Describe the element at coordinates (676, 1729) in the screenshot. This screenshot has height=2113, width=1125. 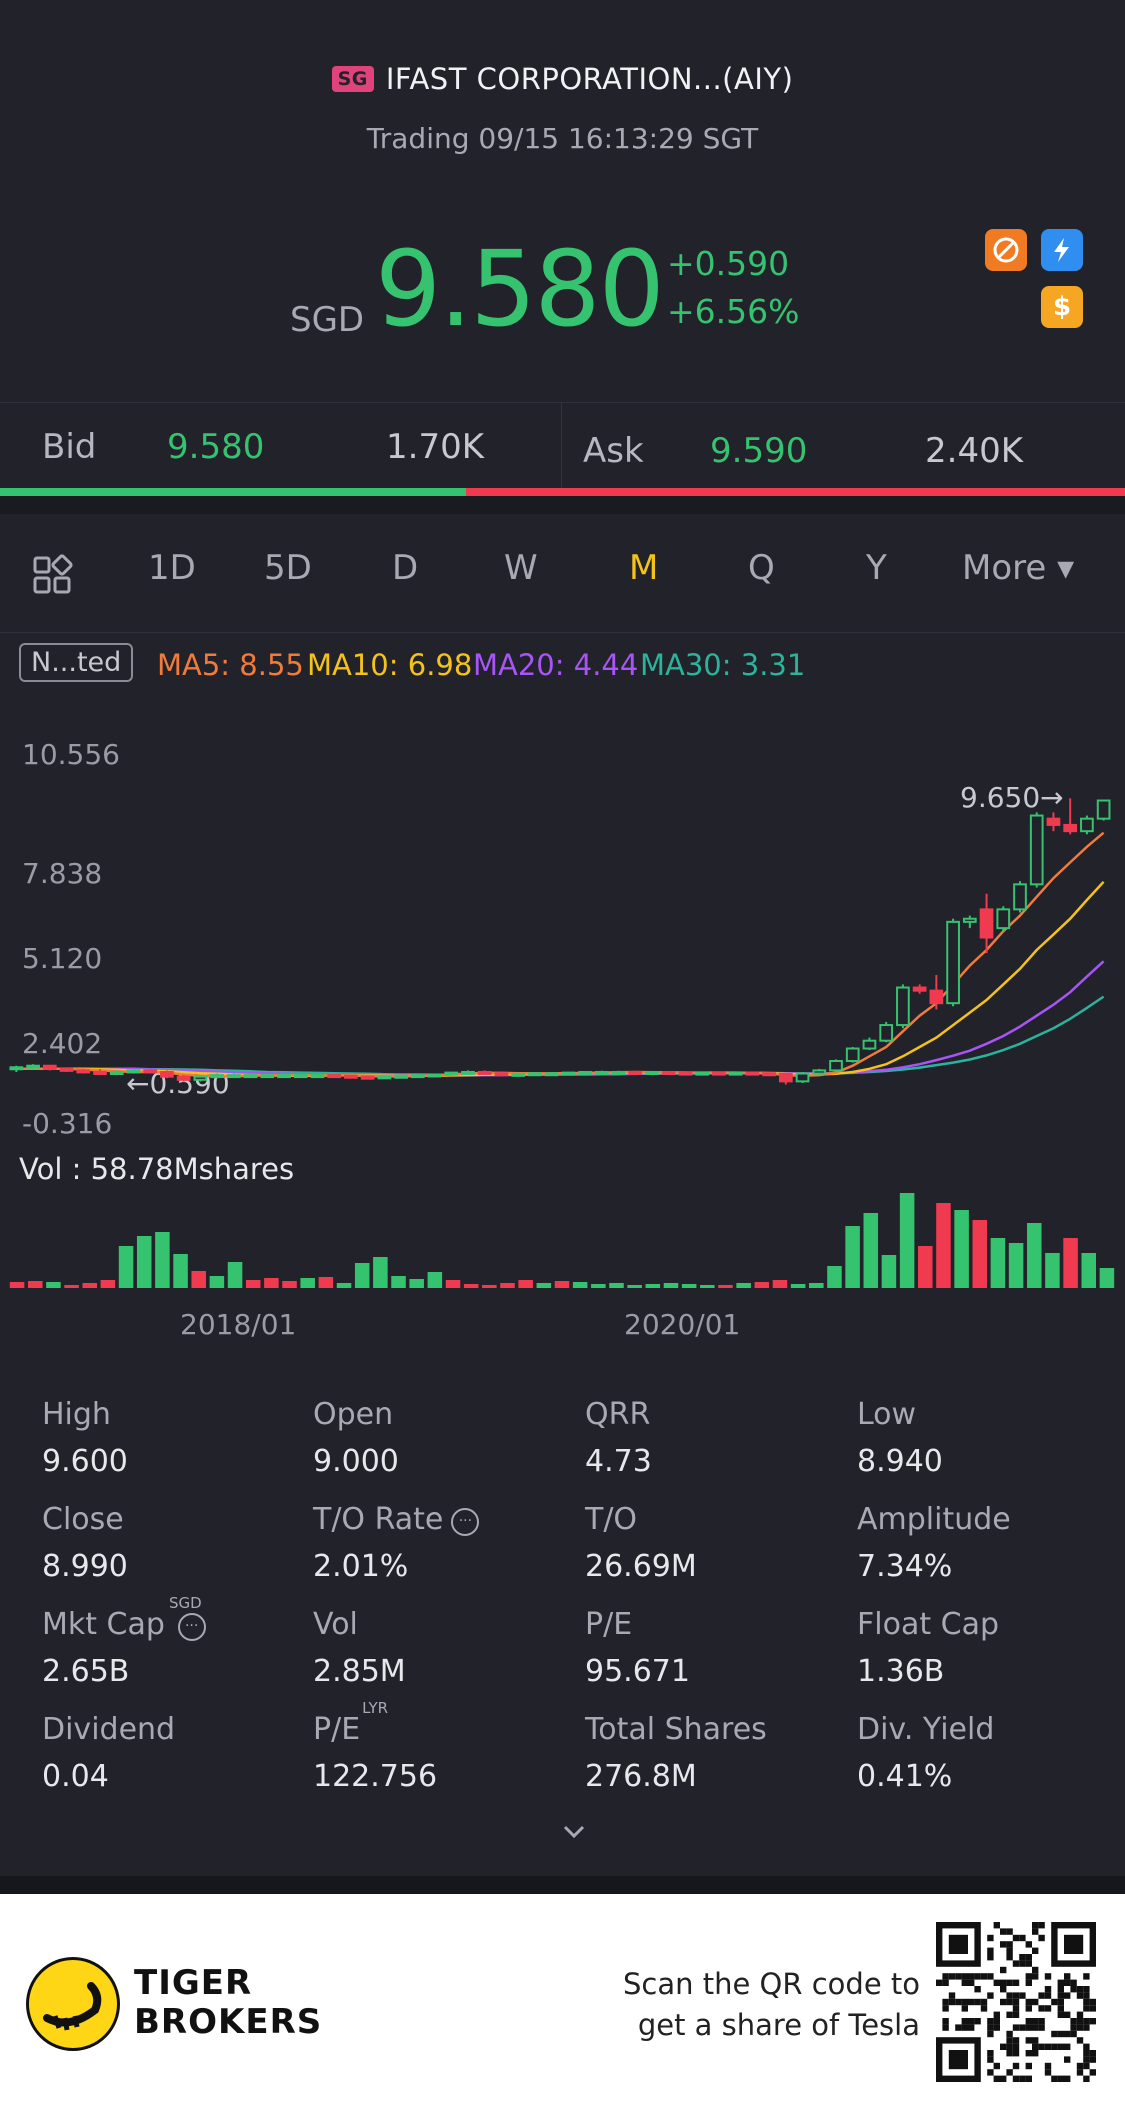
I see `stat-label: Total Shares` at that location.